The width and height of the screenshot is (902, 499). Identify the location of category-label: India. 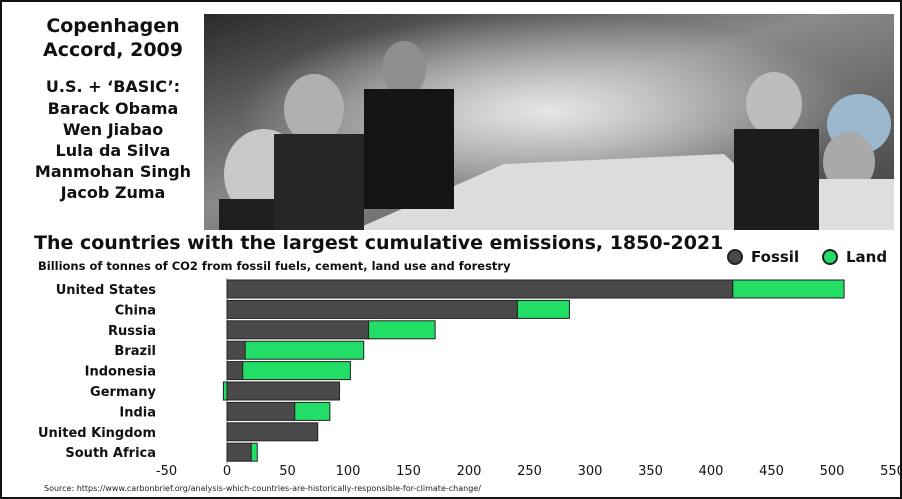
(137, 412).